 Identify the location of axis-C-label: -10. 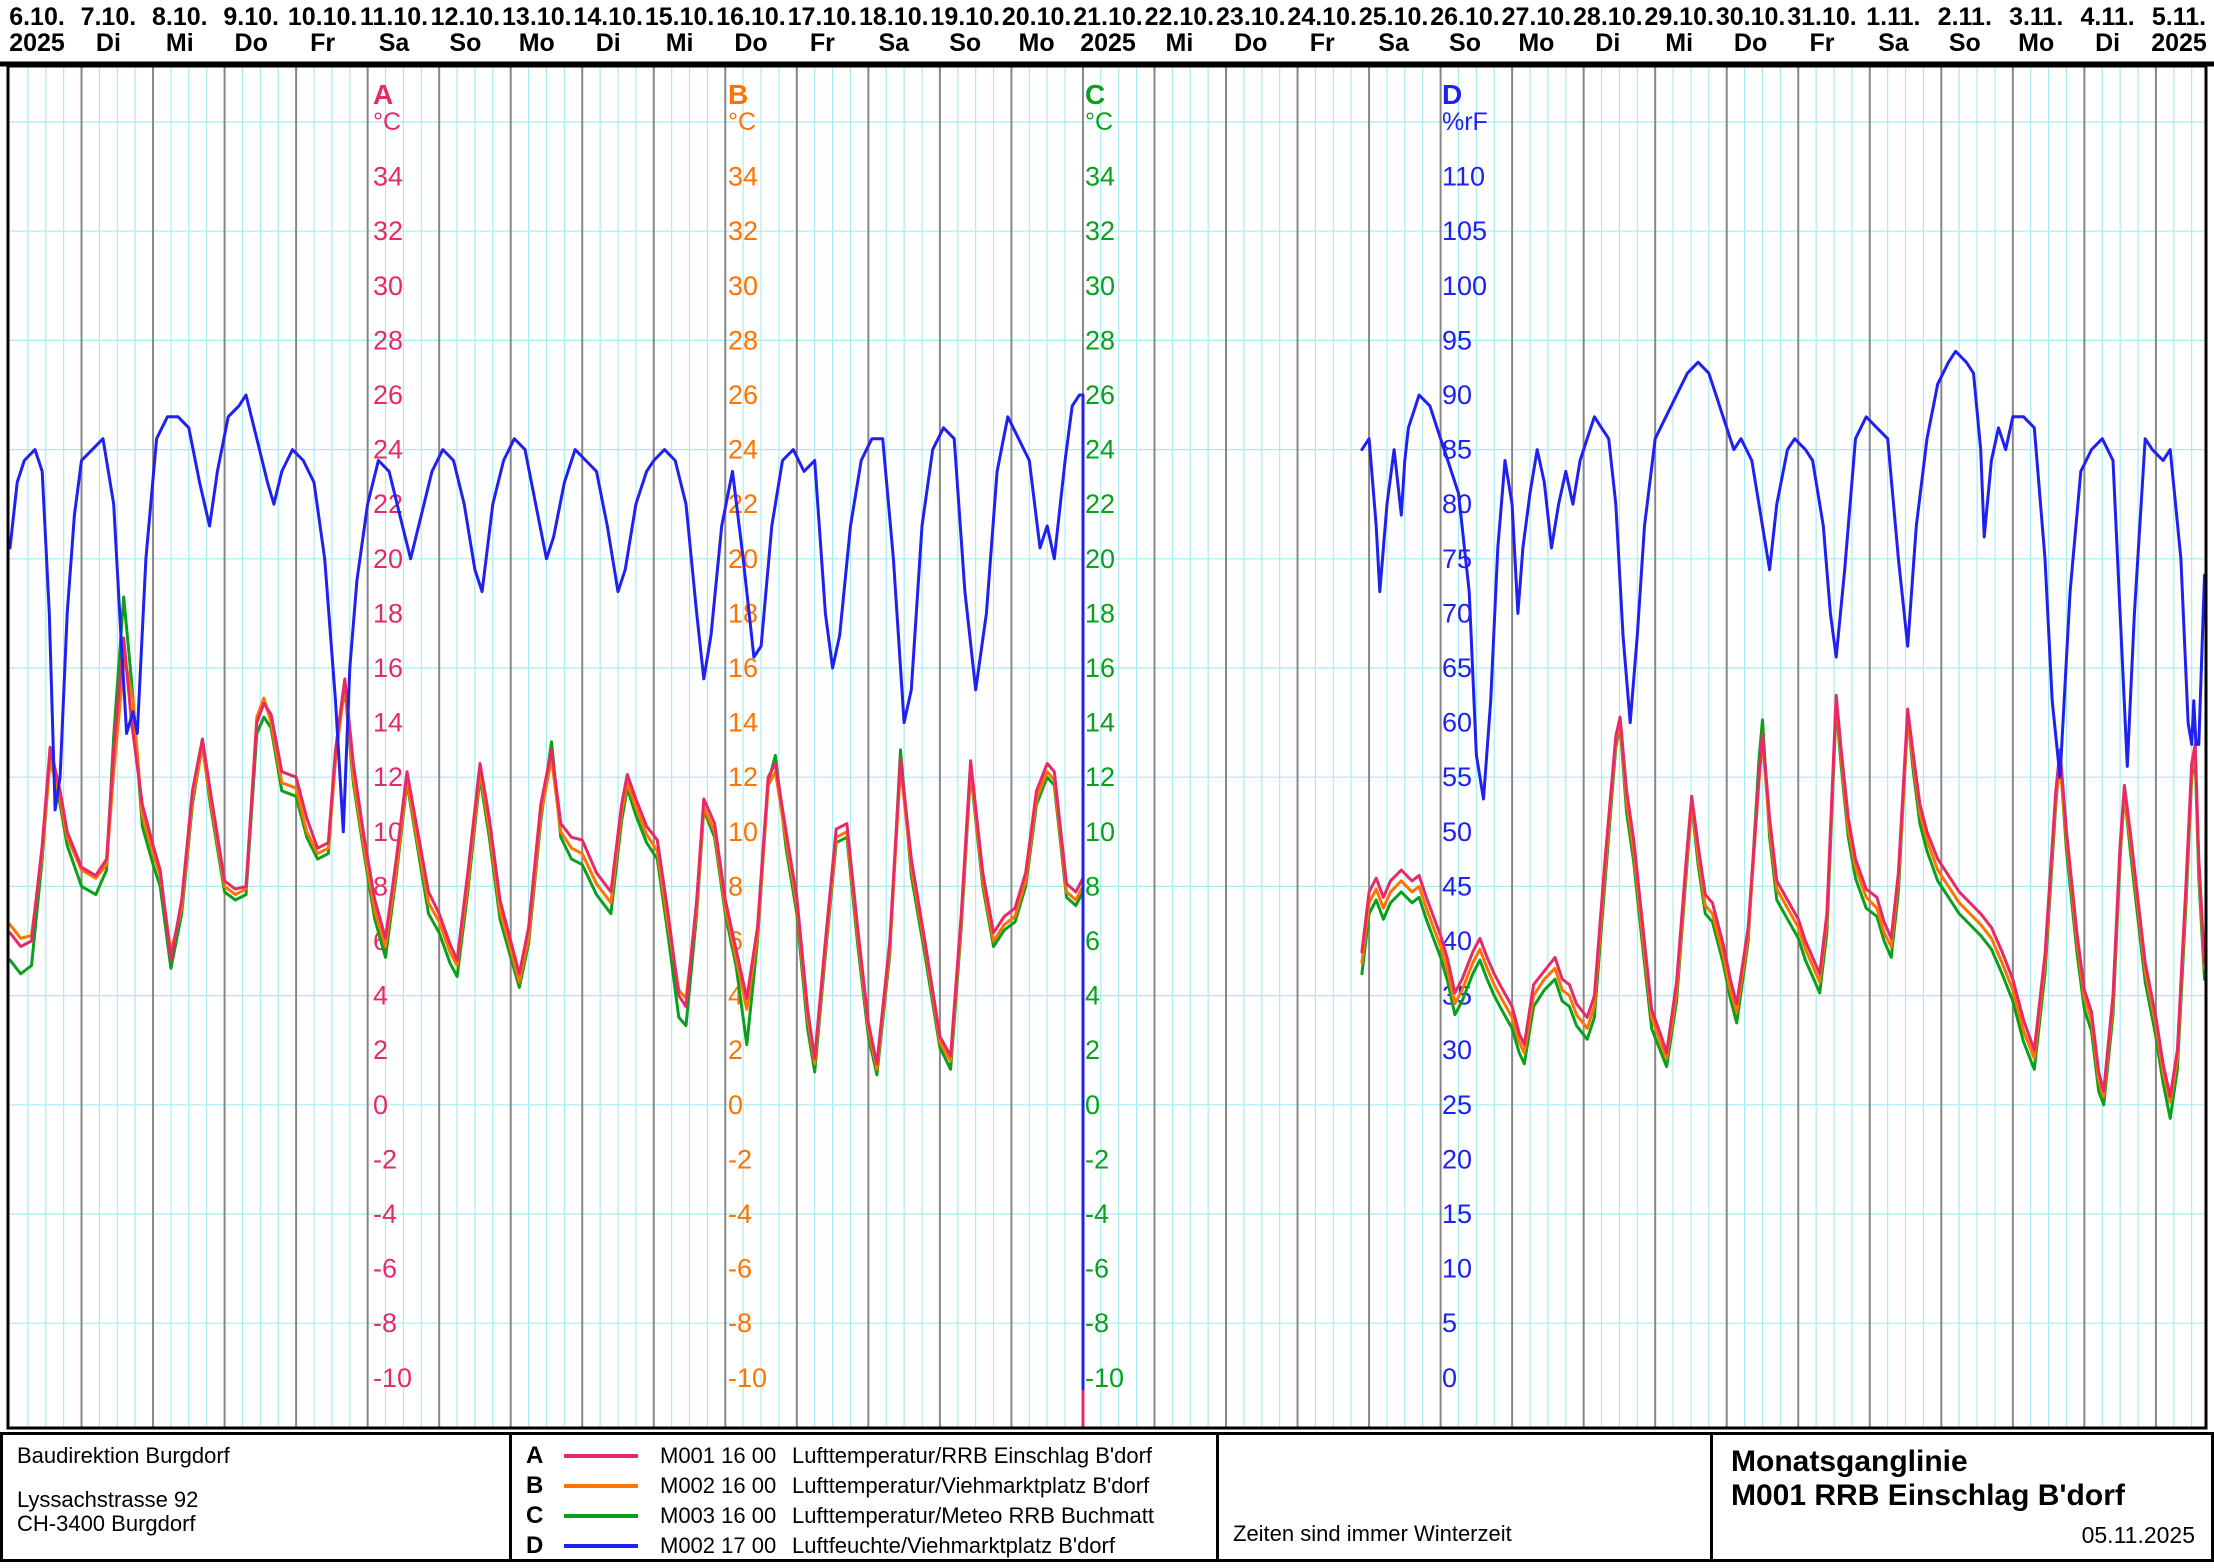
(1104, 1378).